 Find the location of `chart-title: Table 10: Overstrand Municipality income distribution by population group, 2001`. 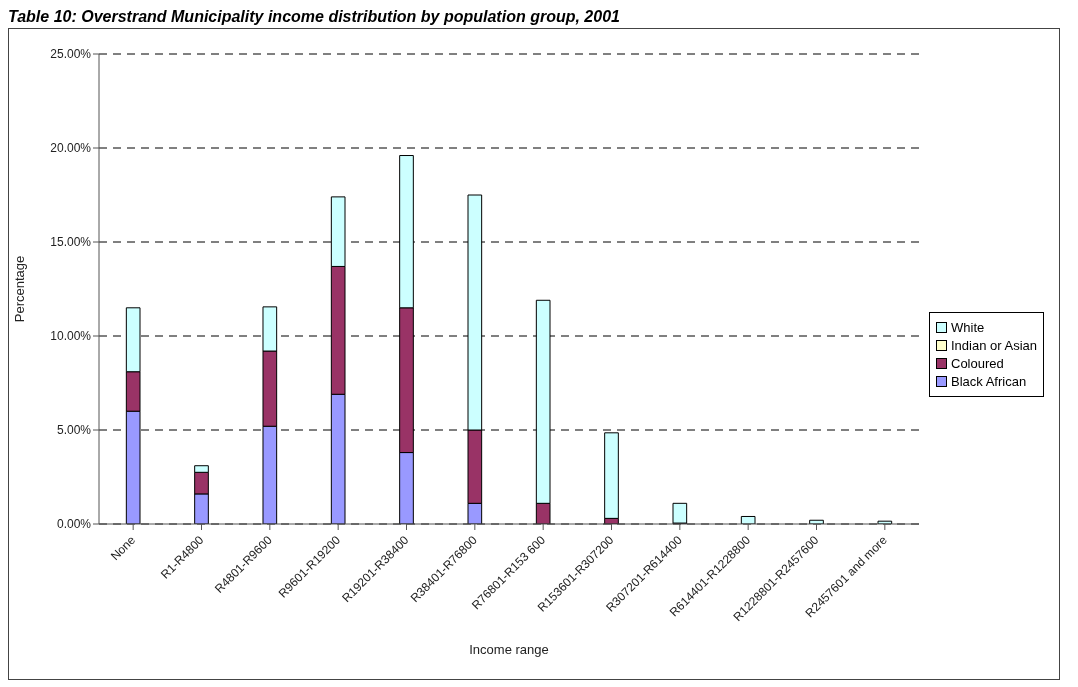

chart-title: Table 10: Overstrand Municipality income distribution by population group, 2001 is located at coordinates (314, 17).